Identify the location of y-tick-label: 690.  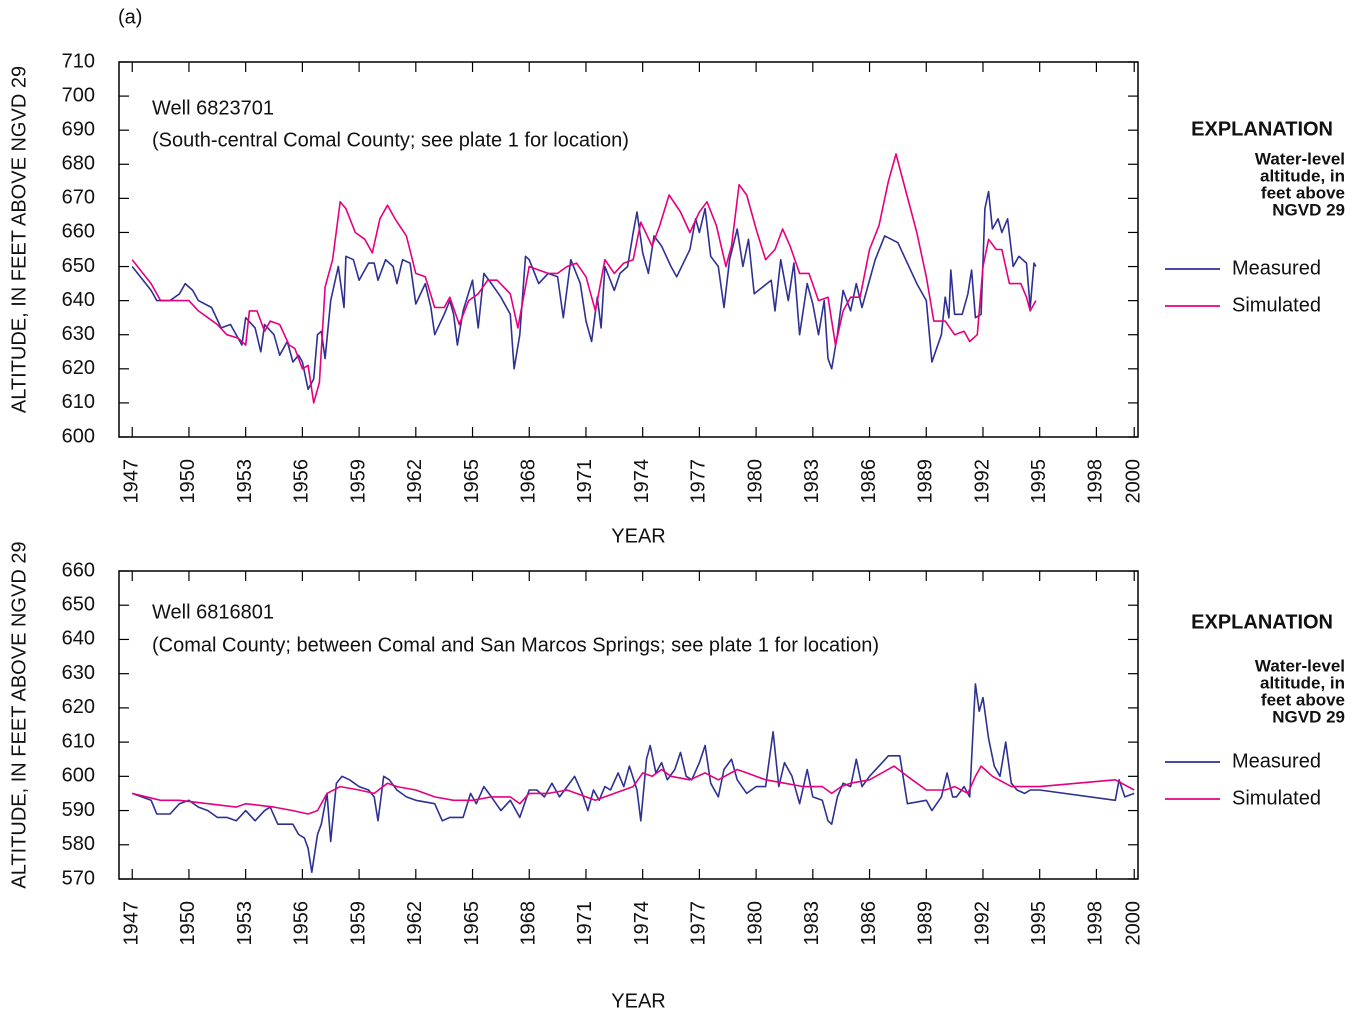
(78, 129).